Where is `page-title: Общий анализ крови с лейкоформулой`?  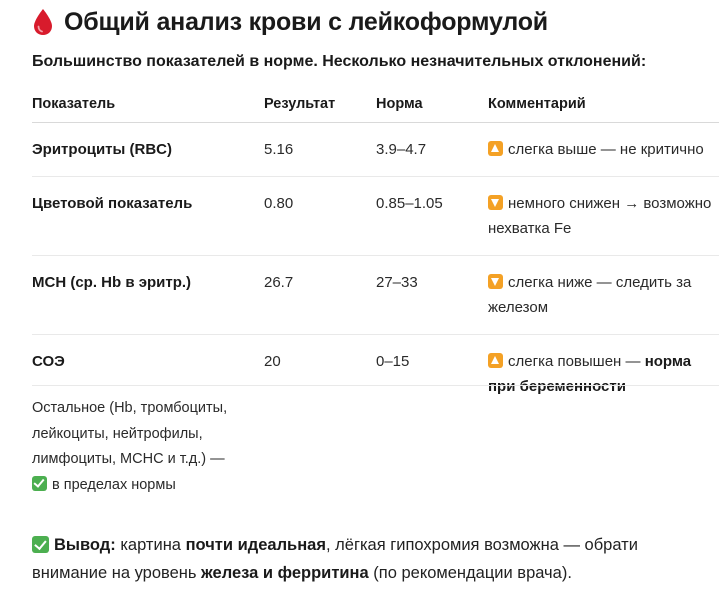
page-title: Общий анализ крови с лейкоформулой is located at coordinates (290, 22).